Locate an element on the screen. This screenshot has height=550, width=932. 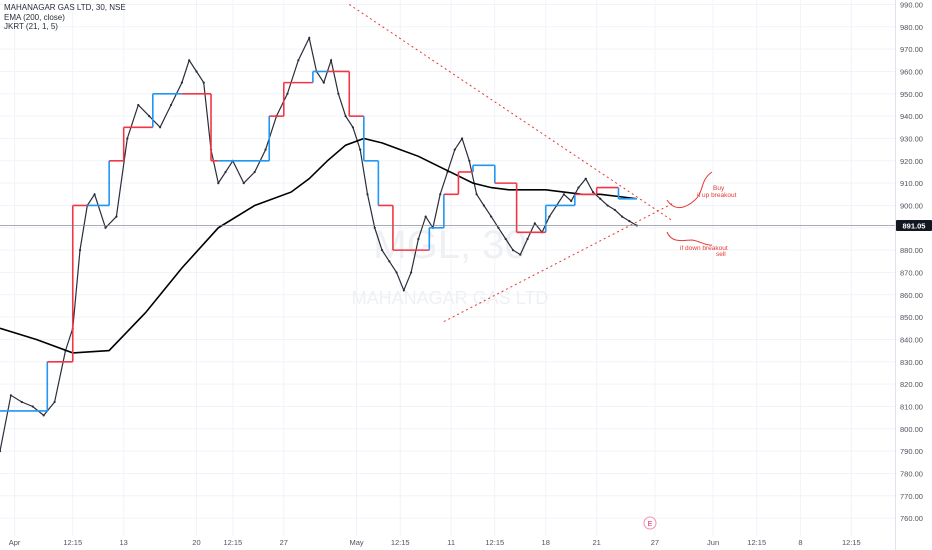
price-axis-tick: 910.00 is located at coordinates (911, 183).